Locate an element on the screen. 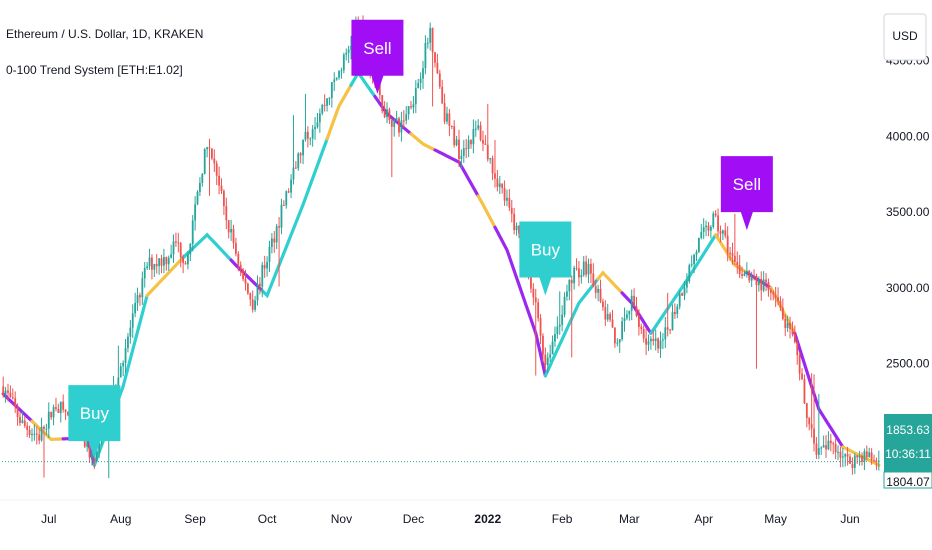 This screenshot has height=550, width=932. trend-line-down is located at coordinates (393, 115).